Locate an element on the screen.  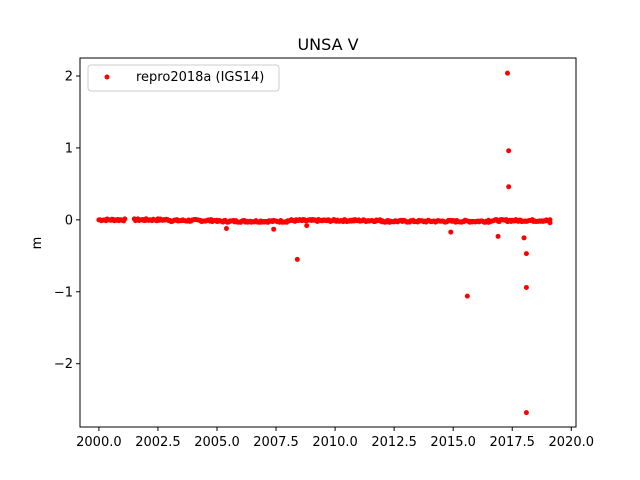
x-tick-label: 2010.0 is located at coordinates (335, 442).